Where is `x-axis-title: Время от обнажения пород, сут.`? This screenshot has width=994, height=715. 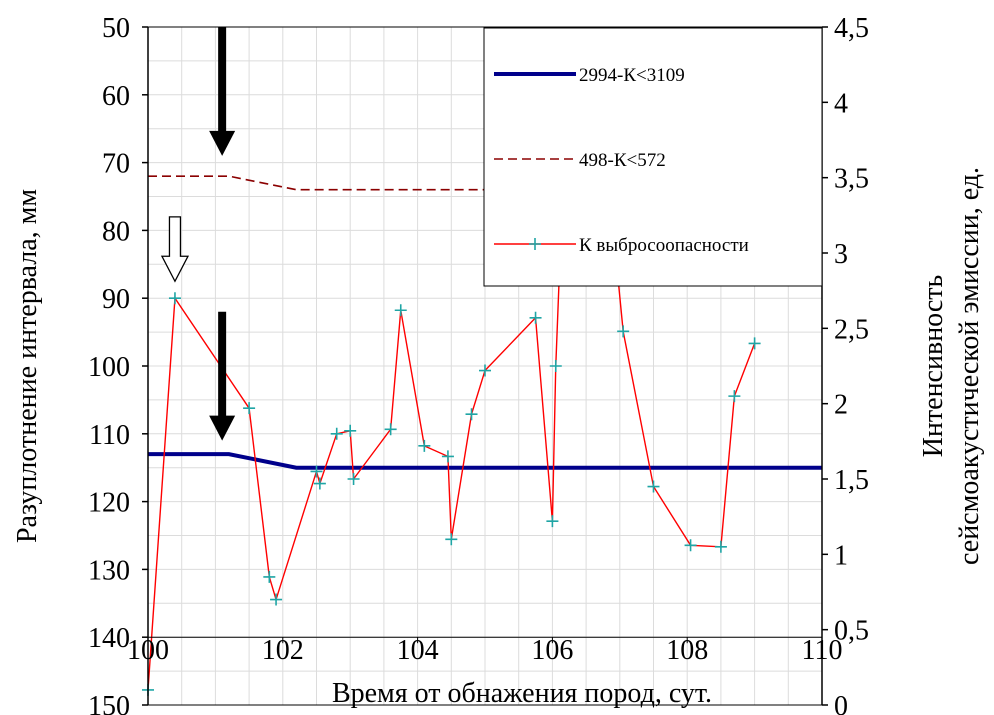 x-axis-title: Время от обнажения пород, сут. is located at coordinates (522, 693).